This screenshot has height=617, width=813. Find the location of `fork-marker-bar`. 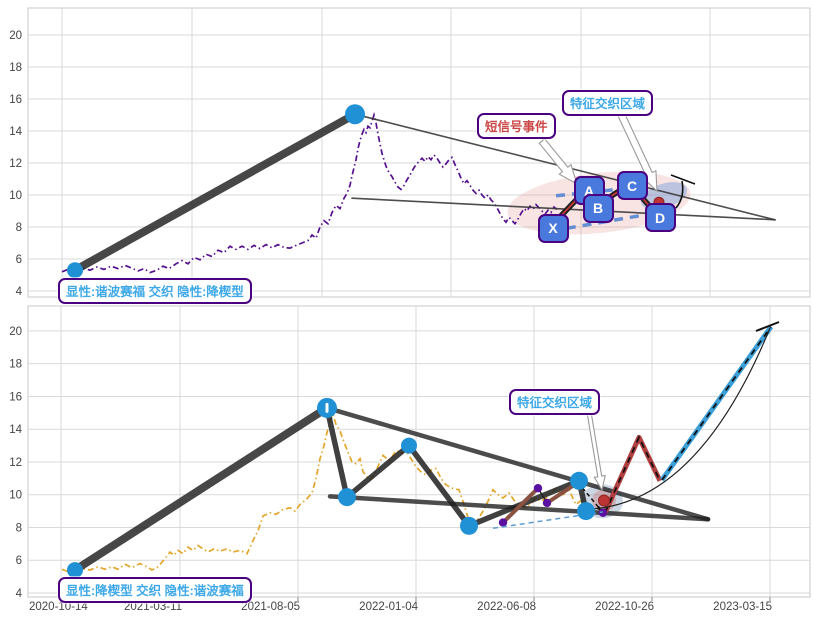

fork-marker-bar is located at coordinates (683, 179).